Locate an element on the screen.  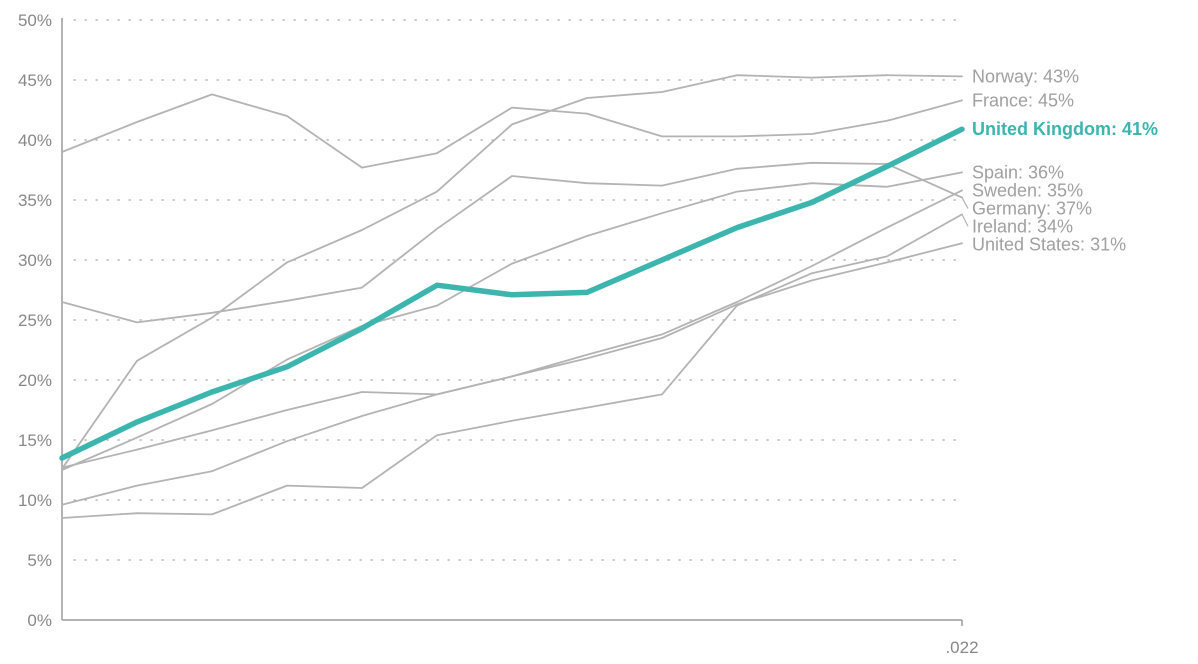
y-tick-label: 30% is located at coordinates (35, 260).